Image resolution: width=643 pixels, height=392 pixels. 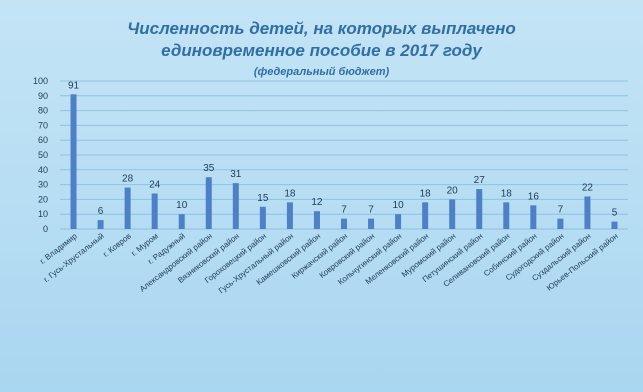 I want to click on chart-subtitle: (федеральный бюджет), so click(x=321, y=72).